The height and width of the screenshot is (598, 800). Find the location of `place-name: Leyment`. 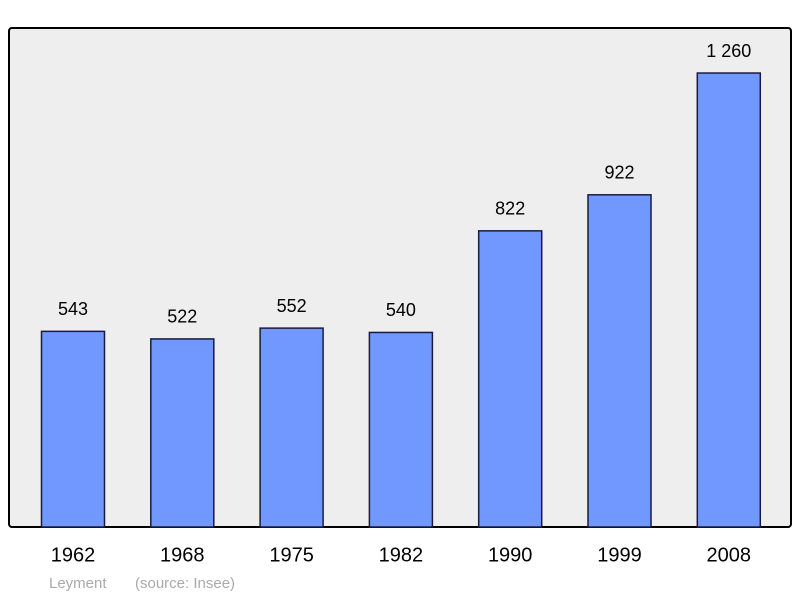

place-name: Leyment is located at coordinates (78, 583).